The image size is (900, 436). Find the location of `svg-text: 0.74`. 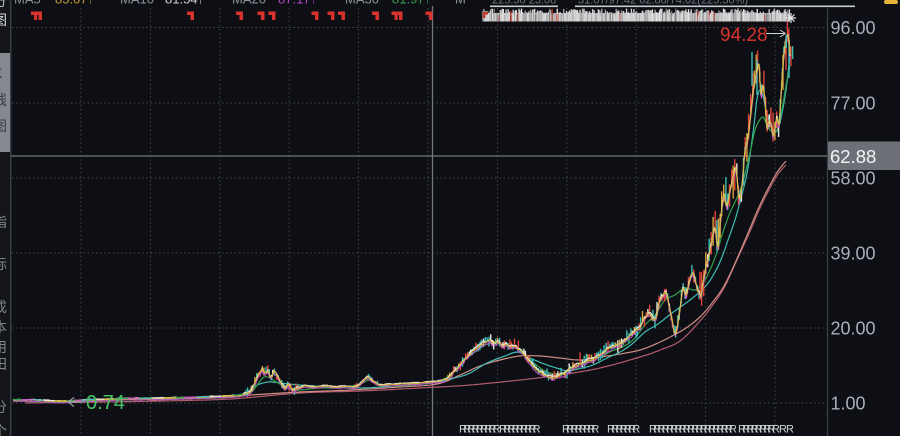

svg-text: 0.74 is located at coordinates (105, 403).